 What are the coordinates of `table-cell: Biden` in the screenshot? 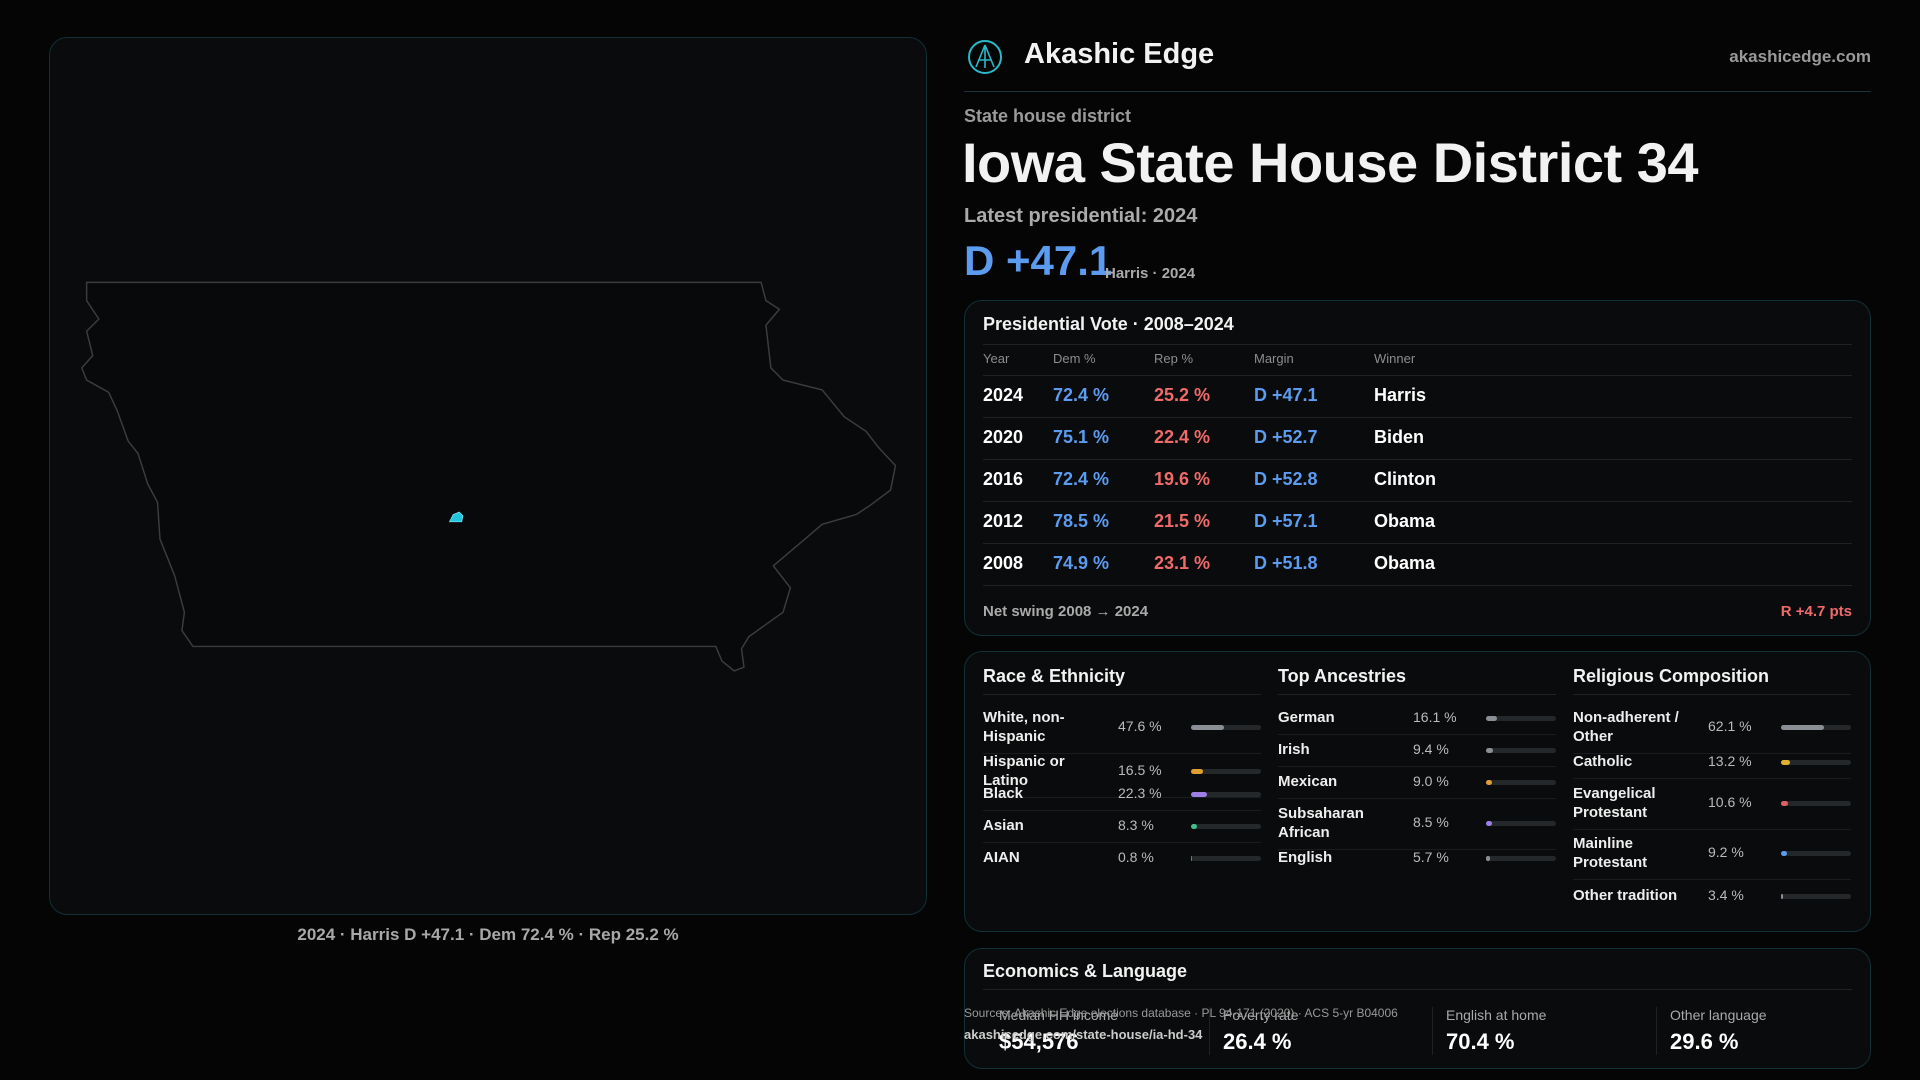 It's located at (1399, 437).